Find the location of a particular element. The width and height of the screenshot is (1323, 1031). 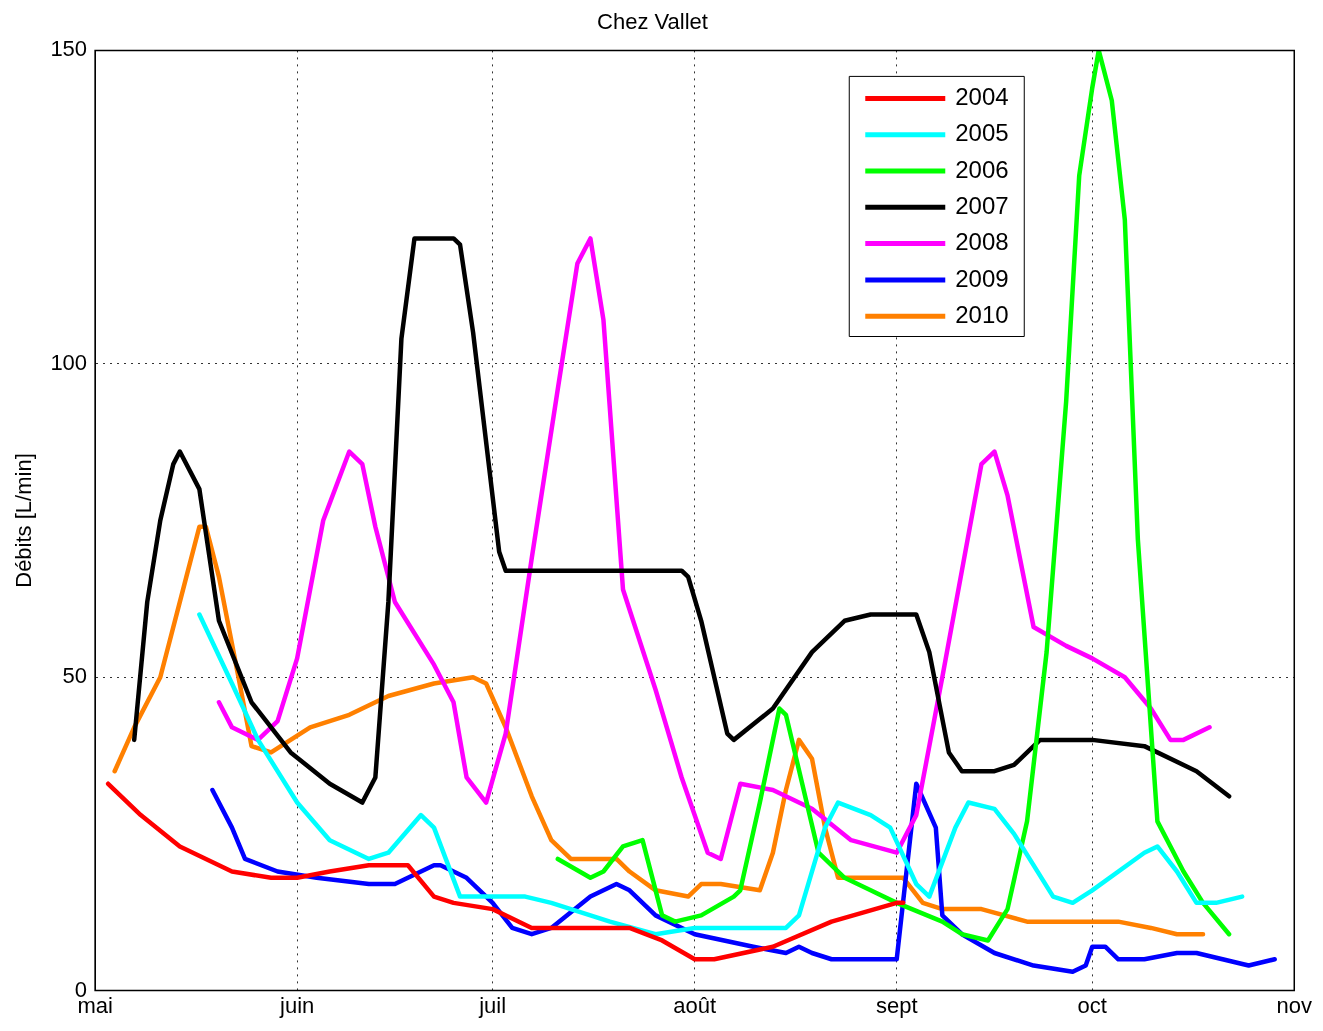

x-tick-label: juil is located at coordinates (492, 1005).